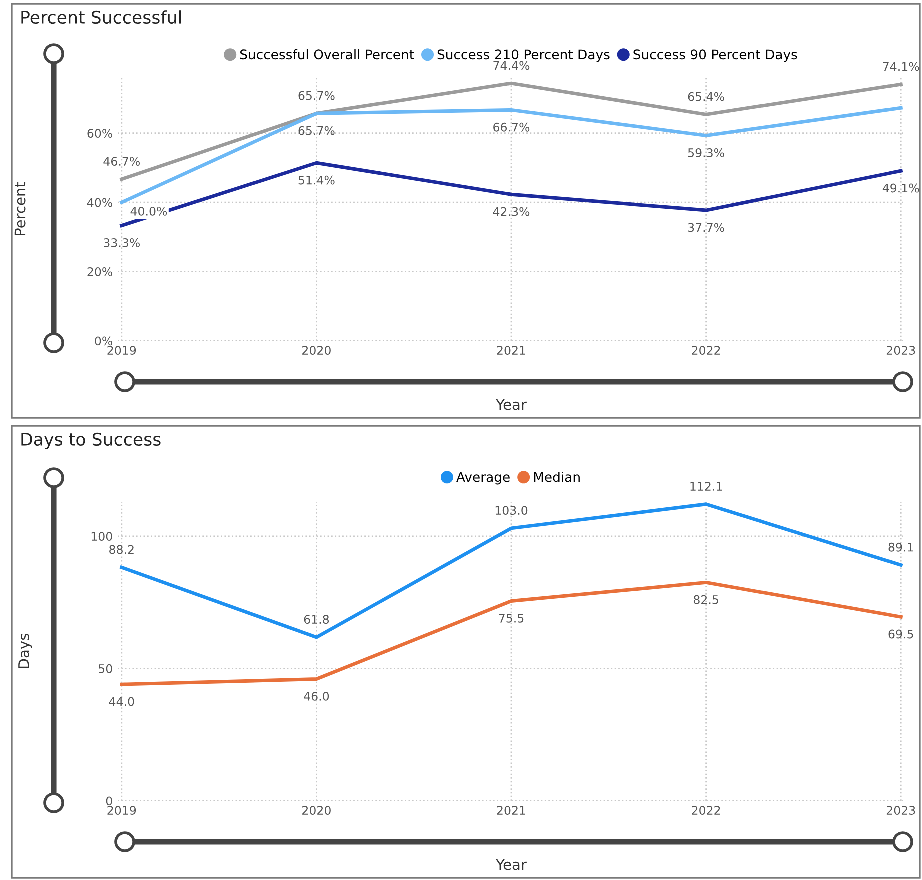 This screenshot has height=880, width=922. I want to click on data-label: 61.8, so click(317, 619).